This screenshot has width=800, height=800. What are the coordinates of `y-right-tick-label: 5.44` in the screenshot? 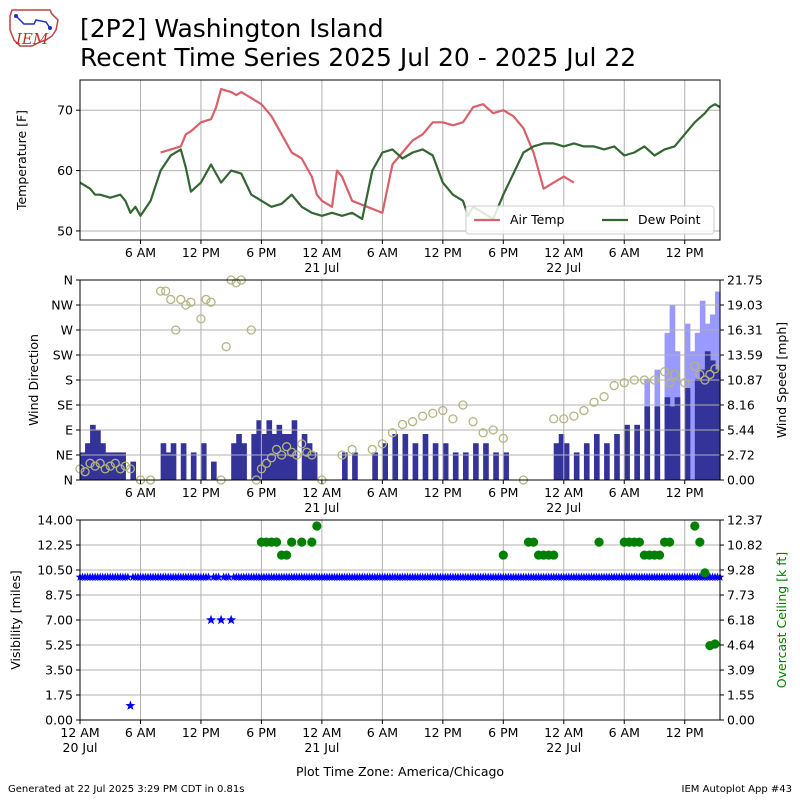 It's located at (741, 429).